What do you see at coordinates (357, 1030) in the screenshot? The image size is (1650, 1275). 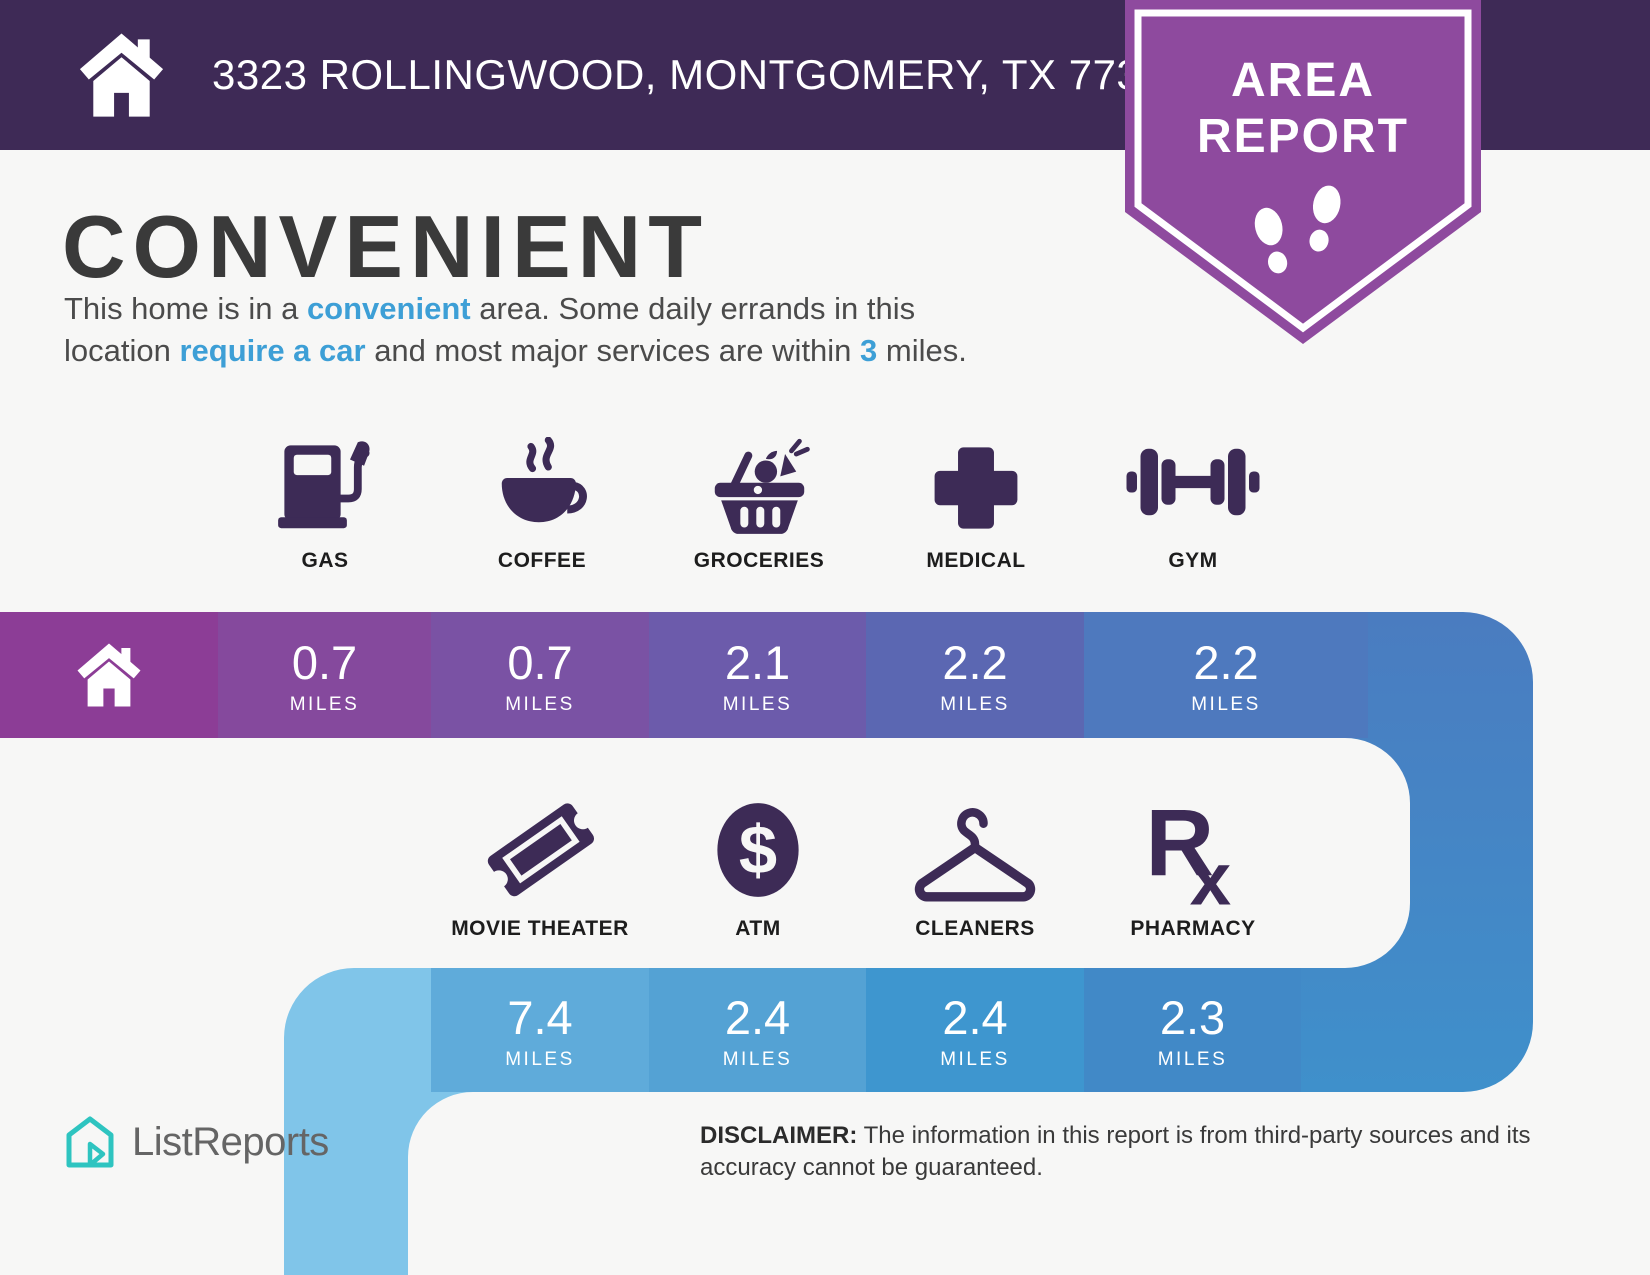 I see `band-left-curve` at bounding box center [357, 1030].